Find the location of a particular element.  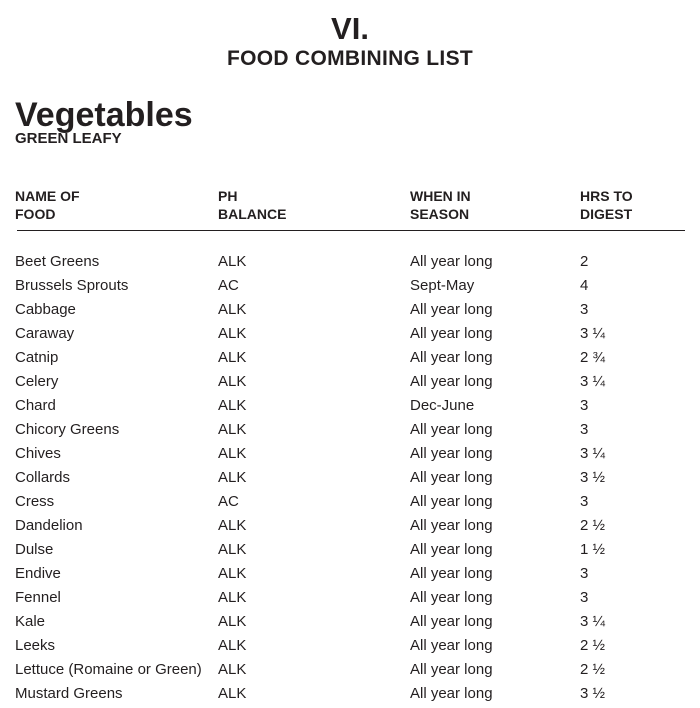

table-row: Mustard Greens ALK All year long 3 ½ is located at coordinates (350, 696).